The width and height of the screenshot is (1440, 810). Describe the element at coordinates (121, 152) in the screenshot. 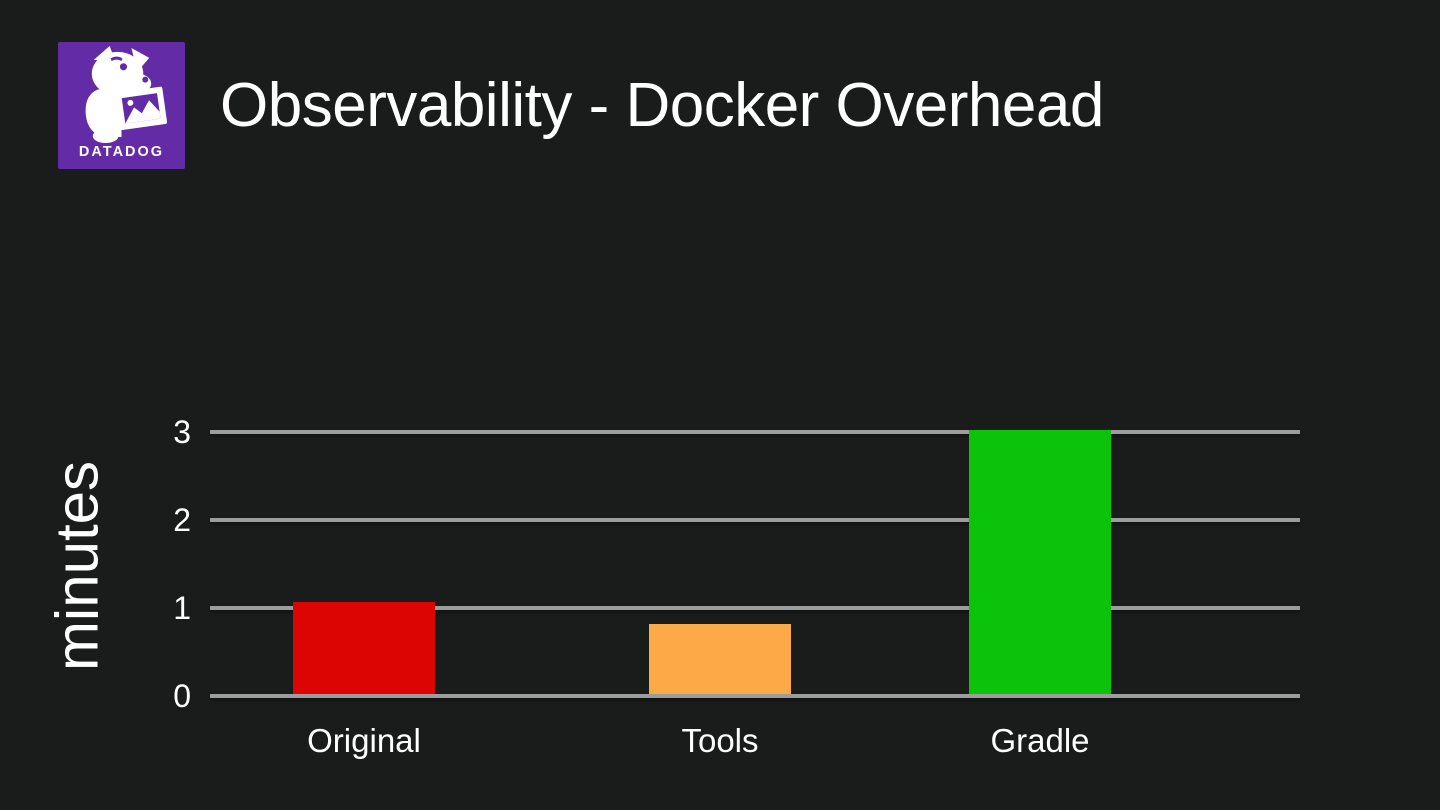

I see `datadog-wordmark: DATADOG` at that location.